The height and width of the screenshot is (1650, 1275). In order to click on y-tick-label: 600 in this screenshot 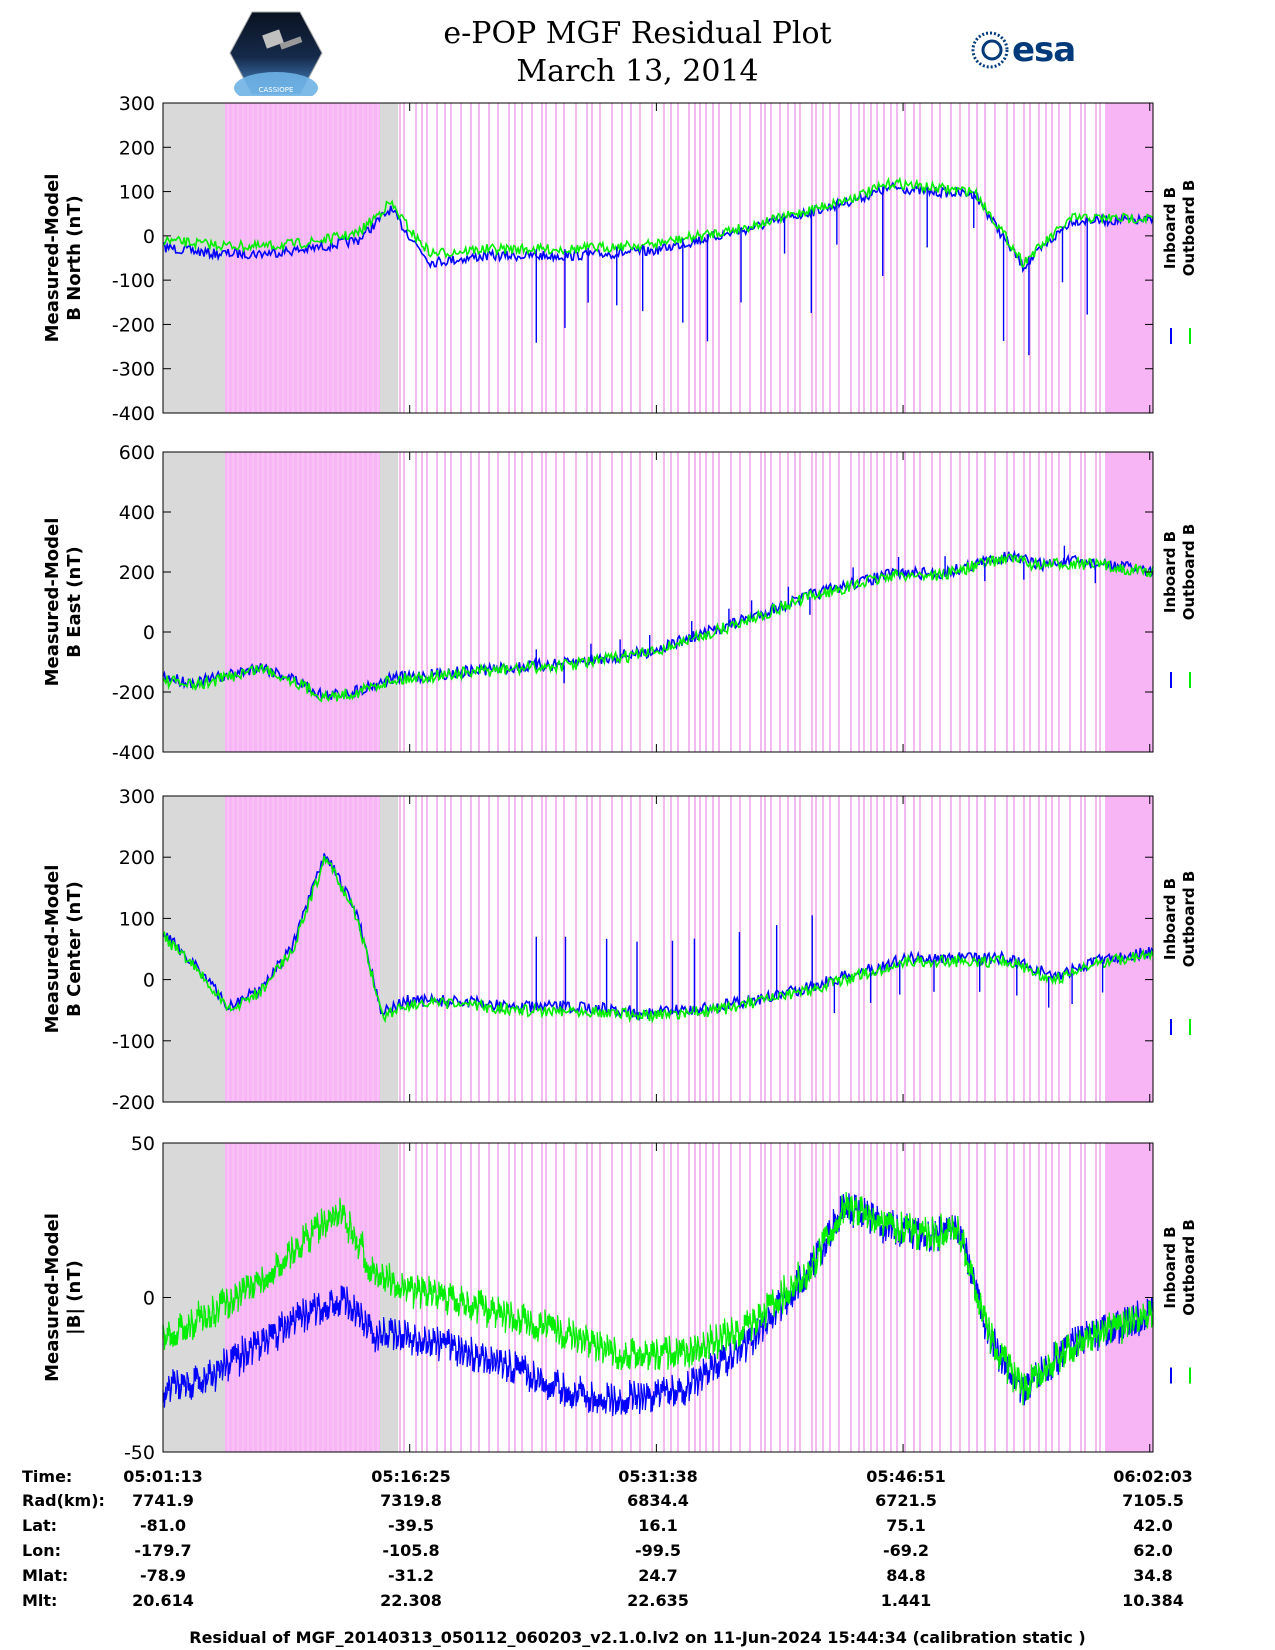, I will do `click(137, 453)`.